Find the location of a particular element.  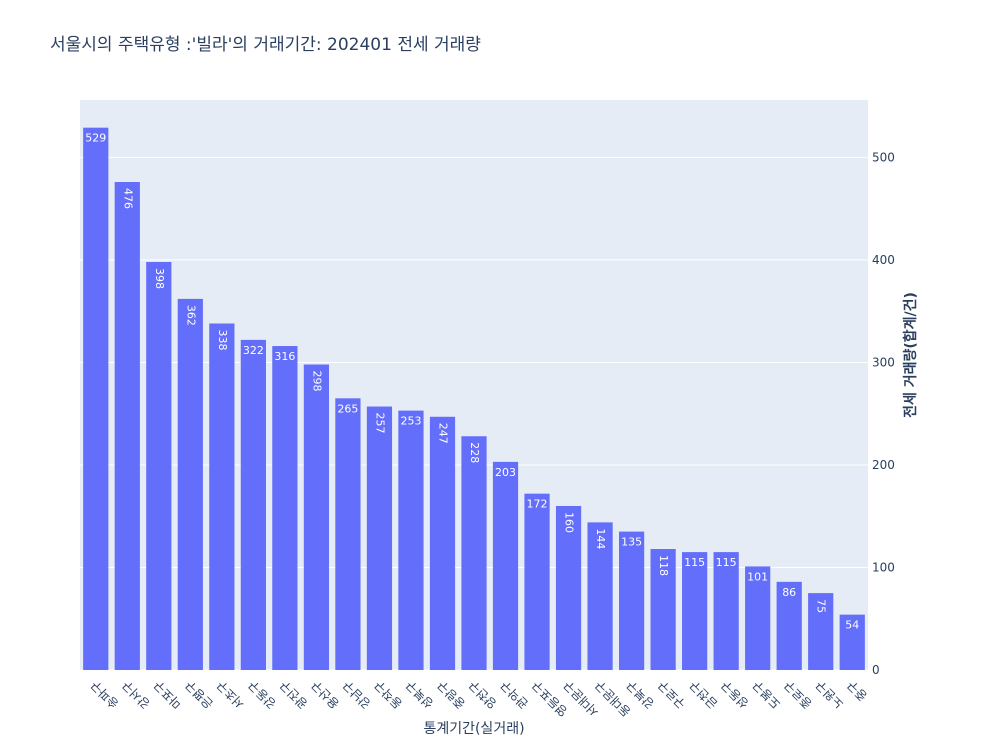

y-axis-title: 전세 거래량(합계/건) is located at coordinates (910, 355).